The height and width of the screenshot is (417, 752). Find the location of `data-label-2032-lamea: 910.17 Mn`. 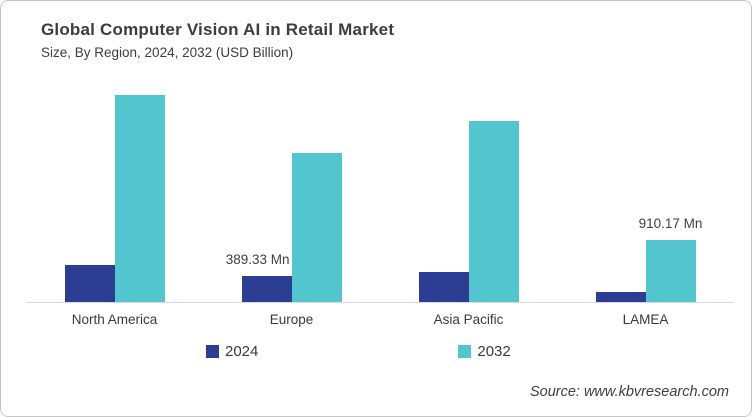

data-label-2032-lamea: 910.17 Mn is located at coordinates (670, 223).